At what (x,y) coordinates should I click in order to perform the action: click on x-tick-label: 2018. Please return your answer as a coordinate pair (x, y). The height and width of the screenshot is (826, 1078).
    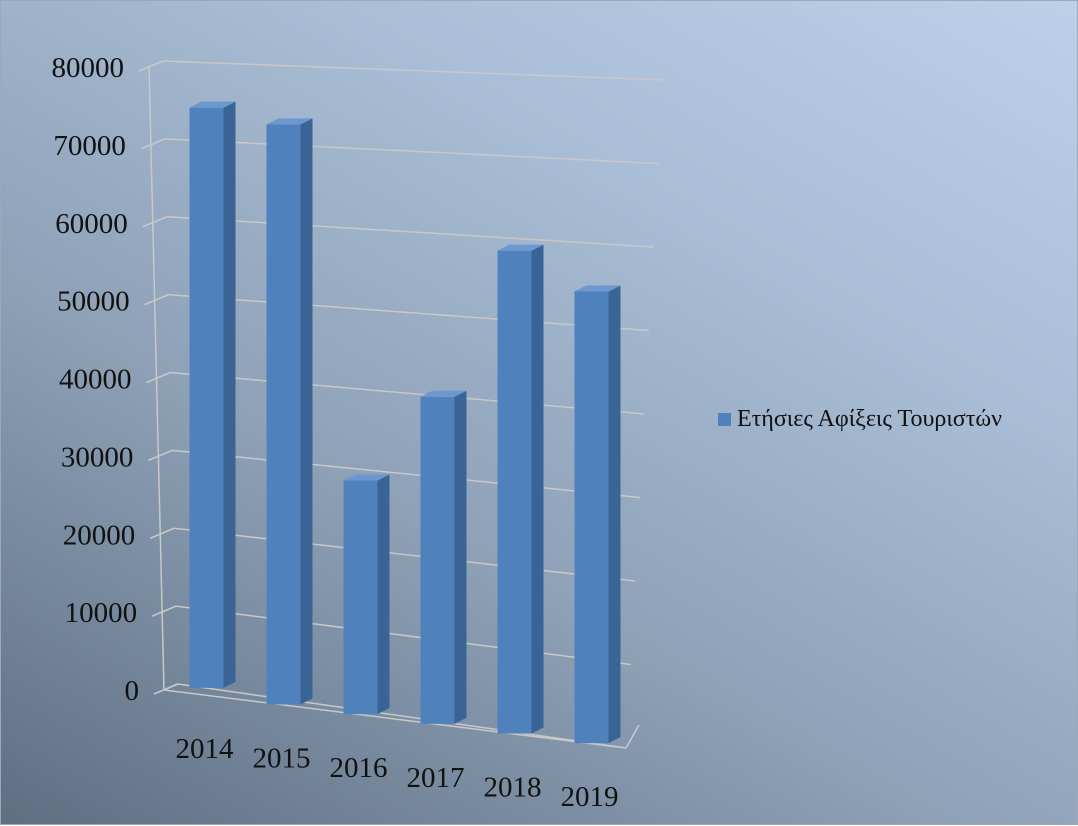
    Looking at the image, I should click on (513, 788).